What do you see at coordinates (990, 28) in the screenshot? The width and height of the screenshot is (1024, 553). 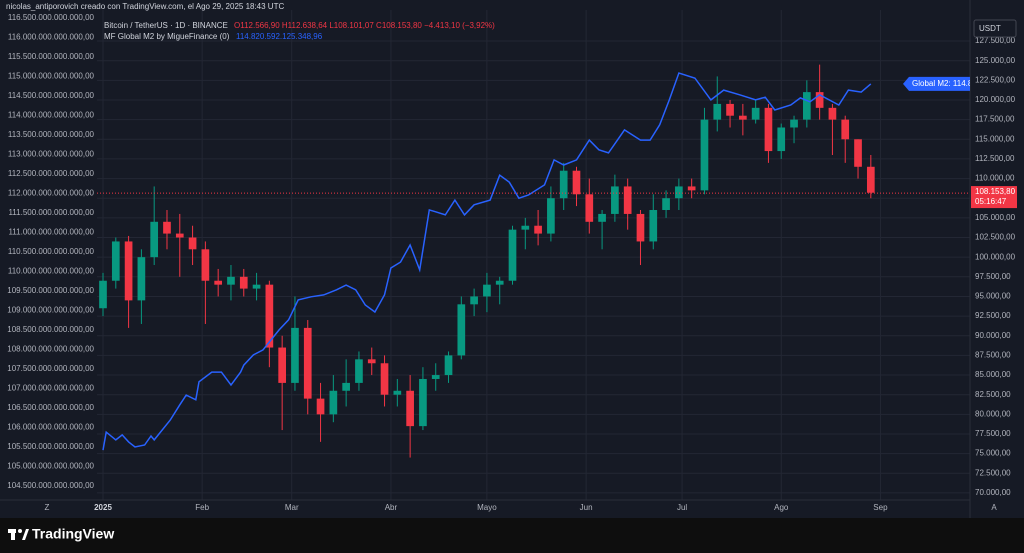 I see `currency: USDT` at bounding box center [990, 28].